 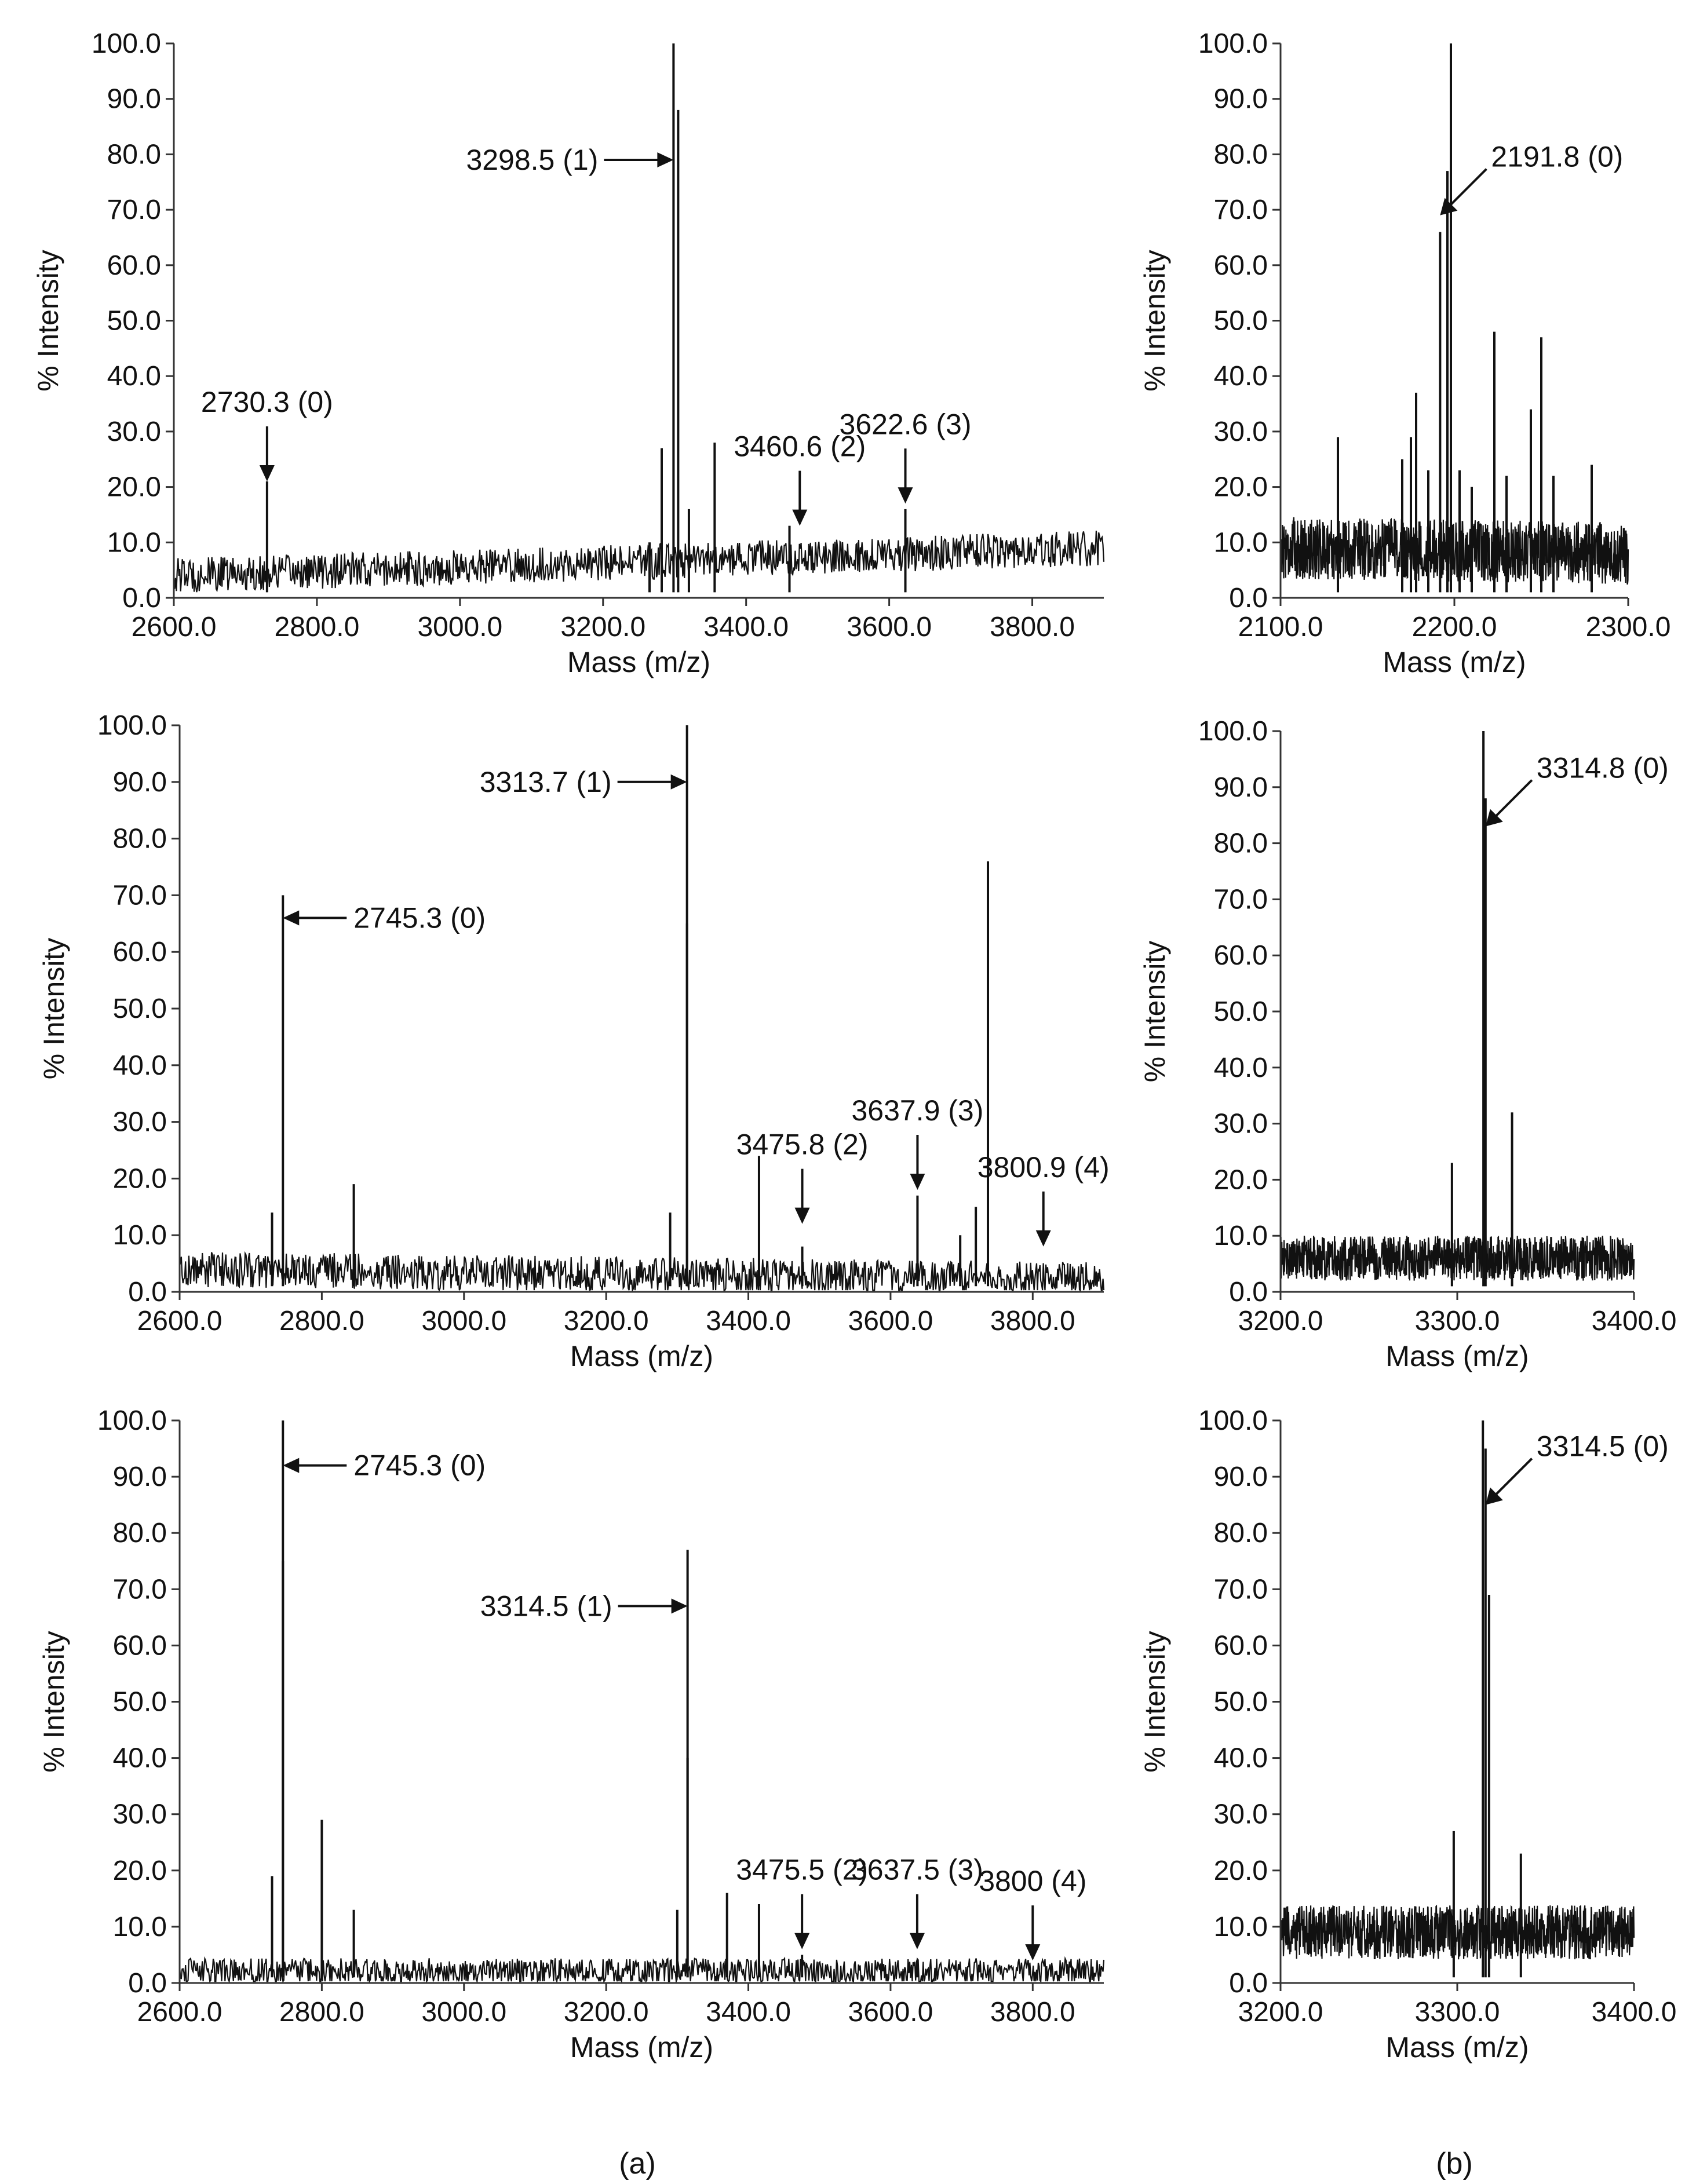 What do you see at coordinates (917, 1870) in the screenshot?
I see `peak-label: 3637.5 (3)` at bounding box center [917, 1870].